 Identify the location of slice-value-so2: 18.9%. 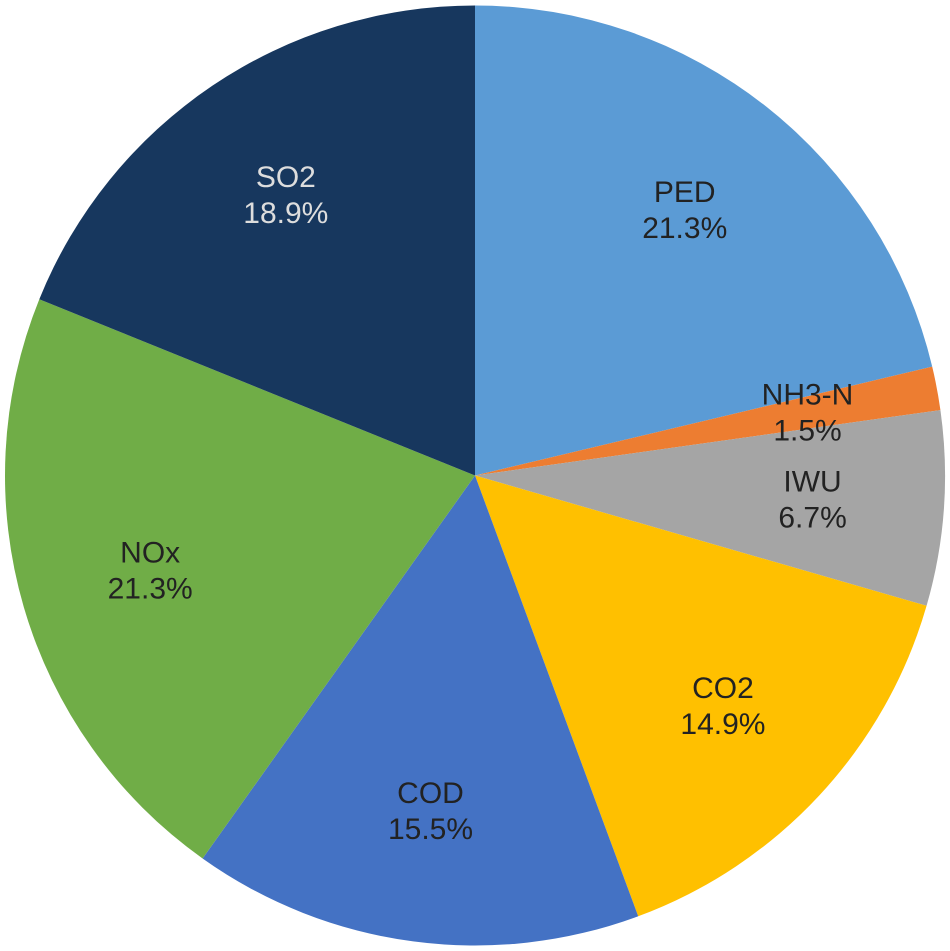
(285, 213).